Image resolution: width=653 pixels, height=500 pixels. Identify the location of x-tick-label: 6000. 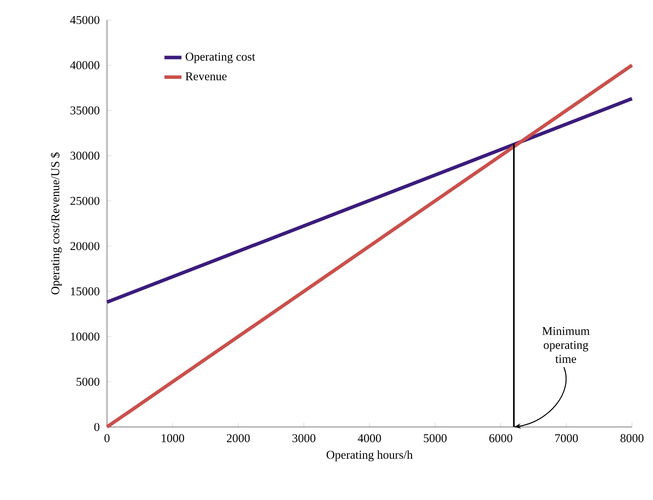
(500, 438).